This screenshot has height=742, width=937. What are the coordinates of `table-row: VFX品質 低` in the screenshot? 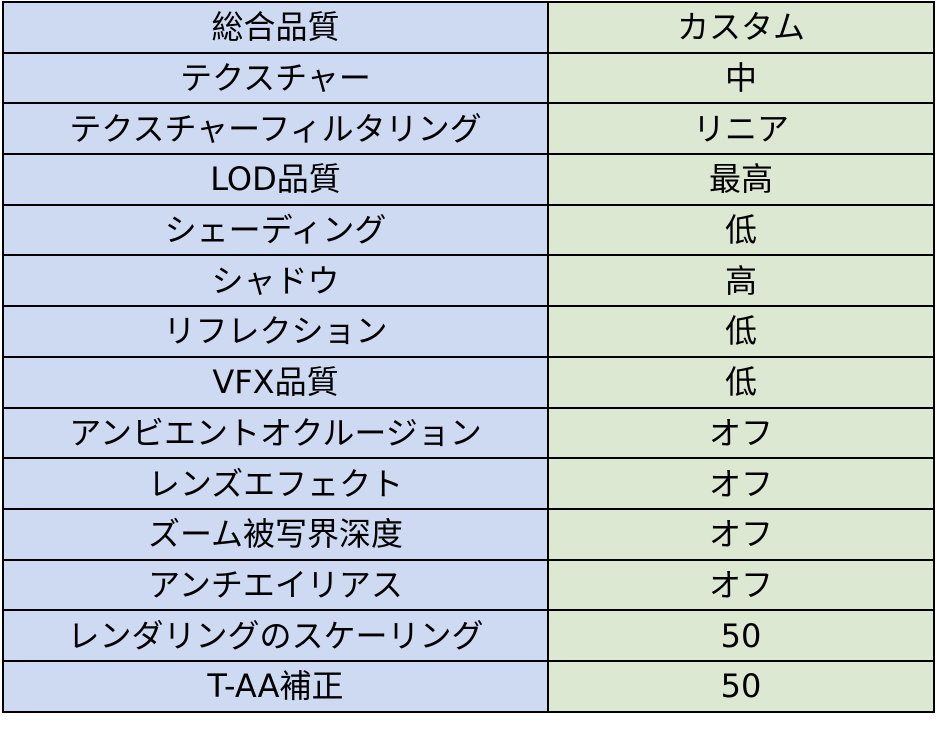 It's located at (468, 382).